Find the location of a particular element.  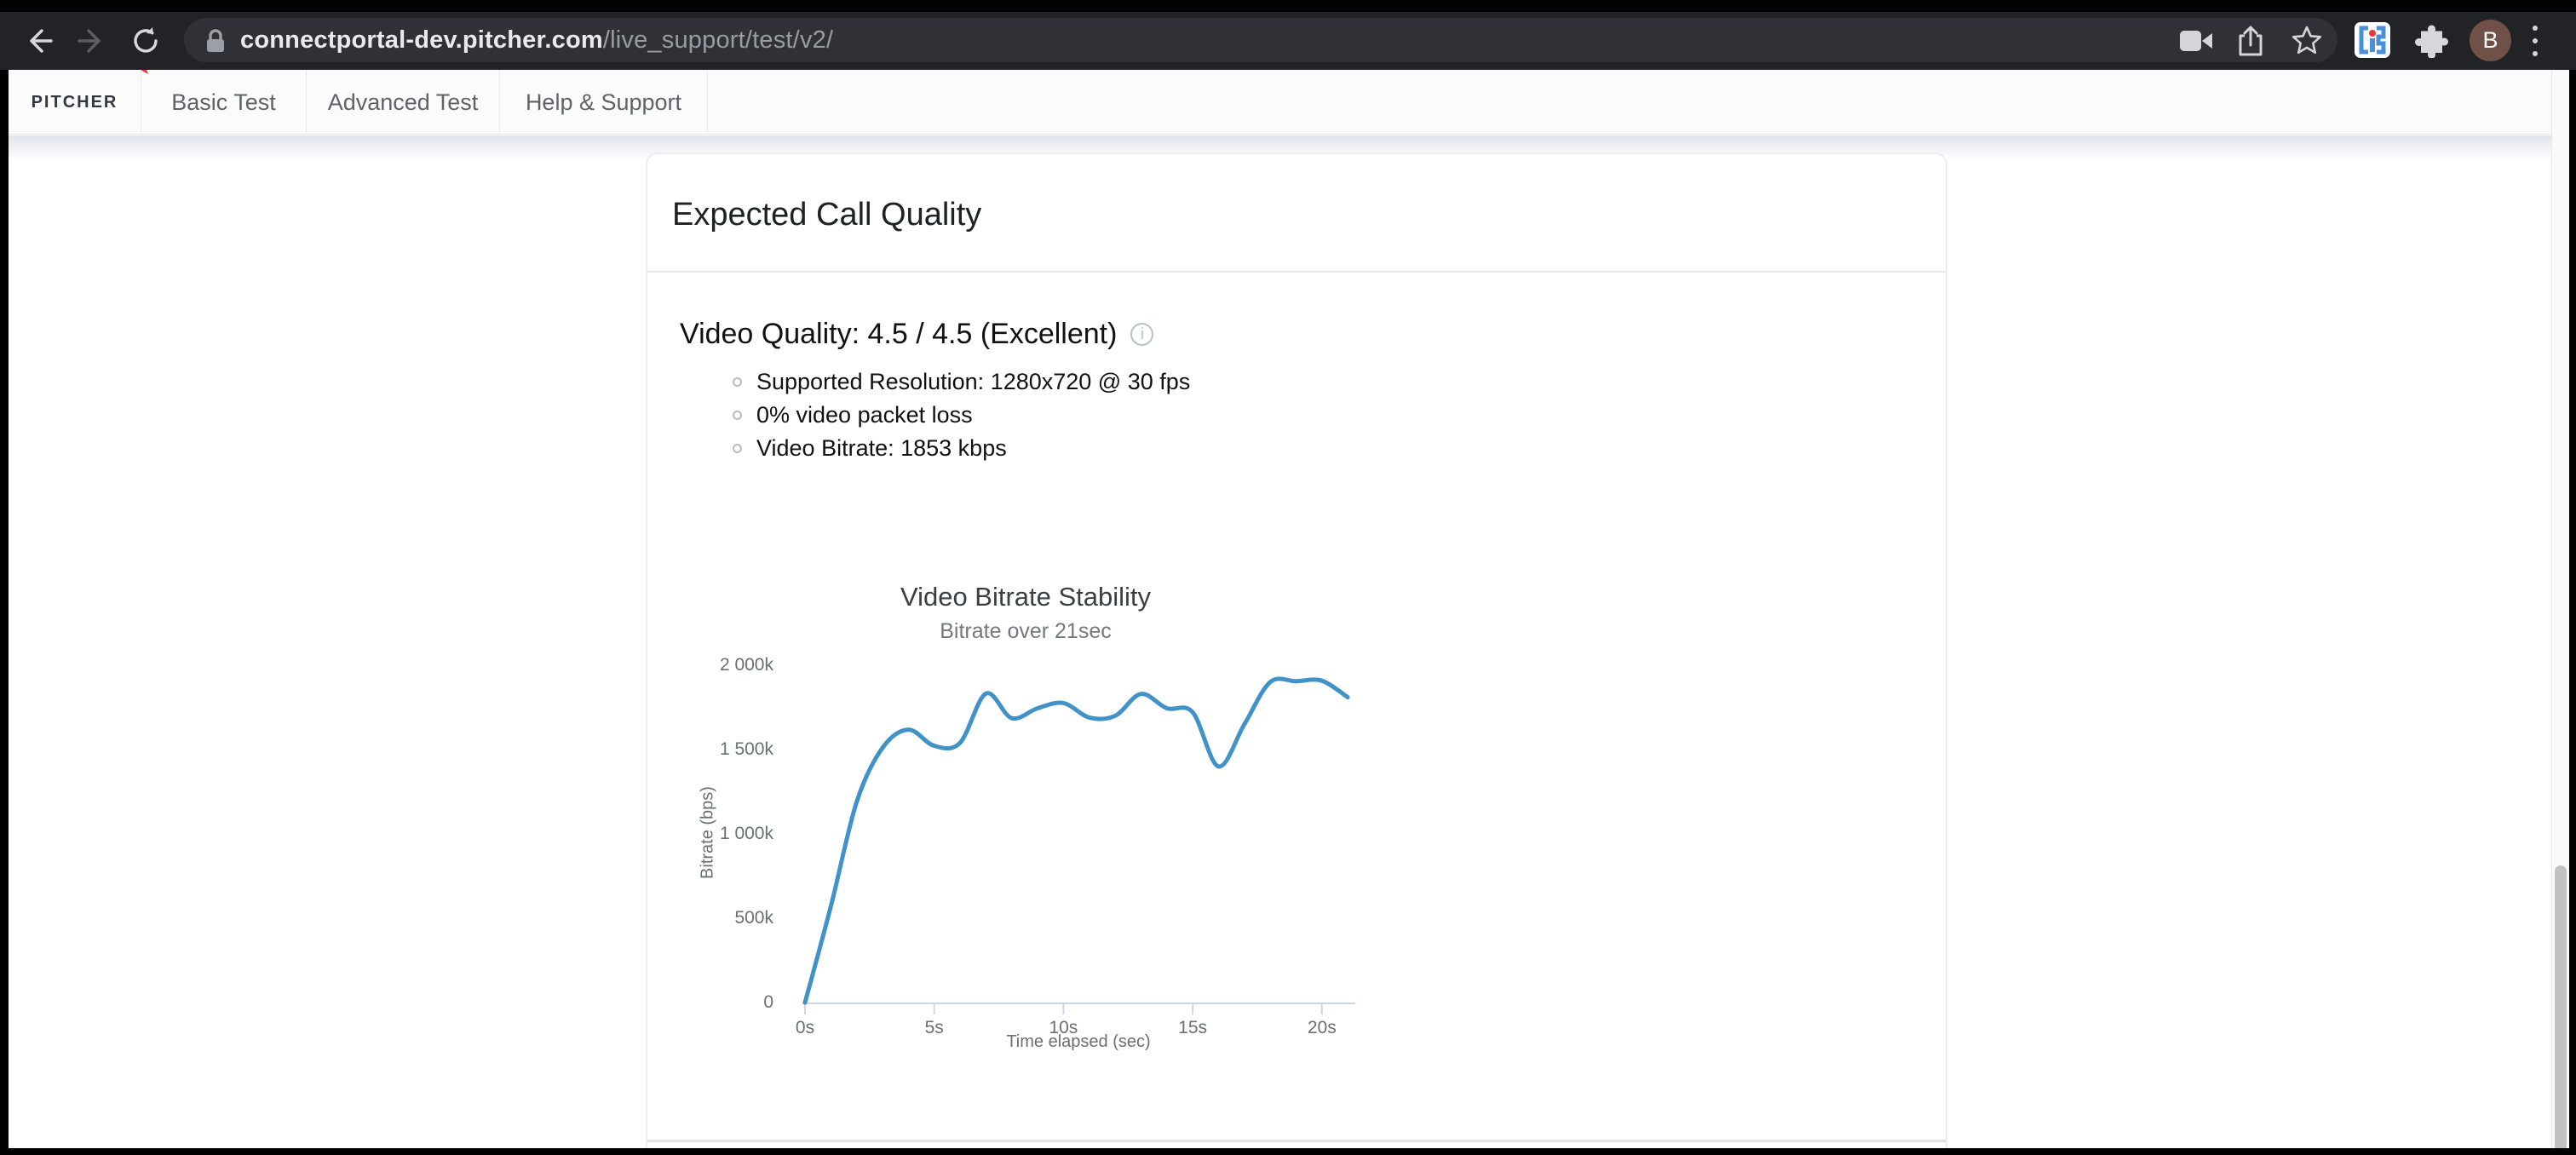

tab-label: Advanced Test is located at coordinates (403, 102).